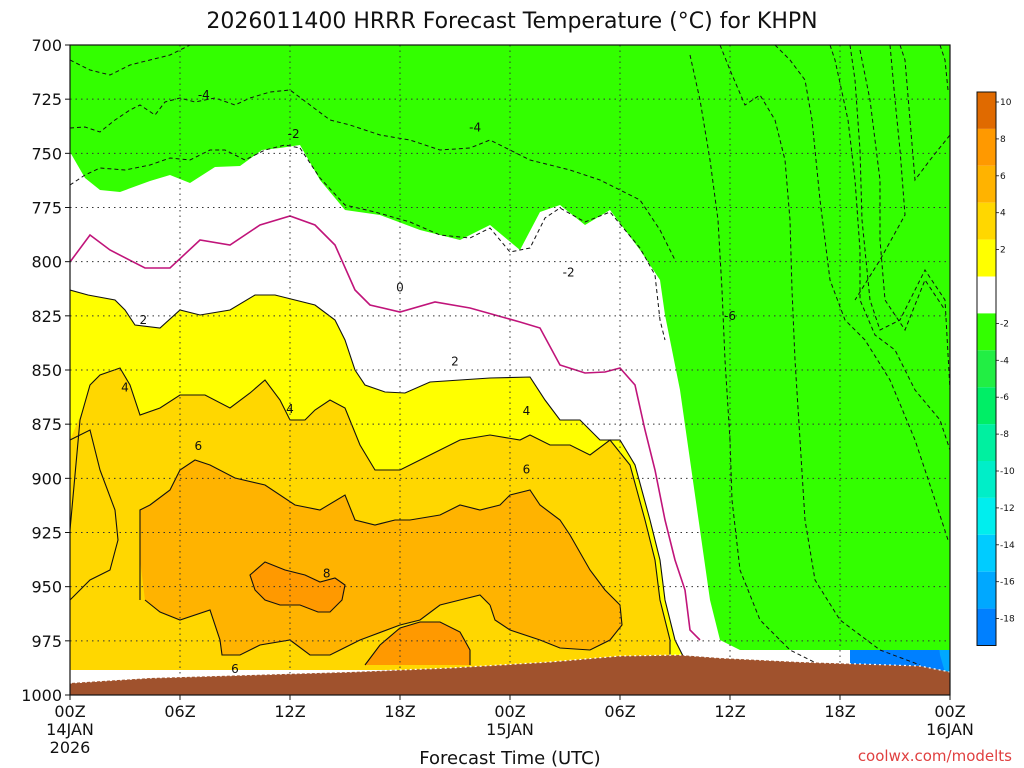 The height and width of the screenshot is (768, 1024). Describe the element at coordinates (46, 533) in the screenshot. I see `y-tick-label-9: 925` at that location.